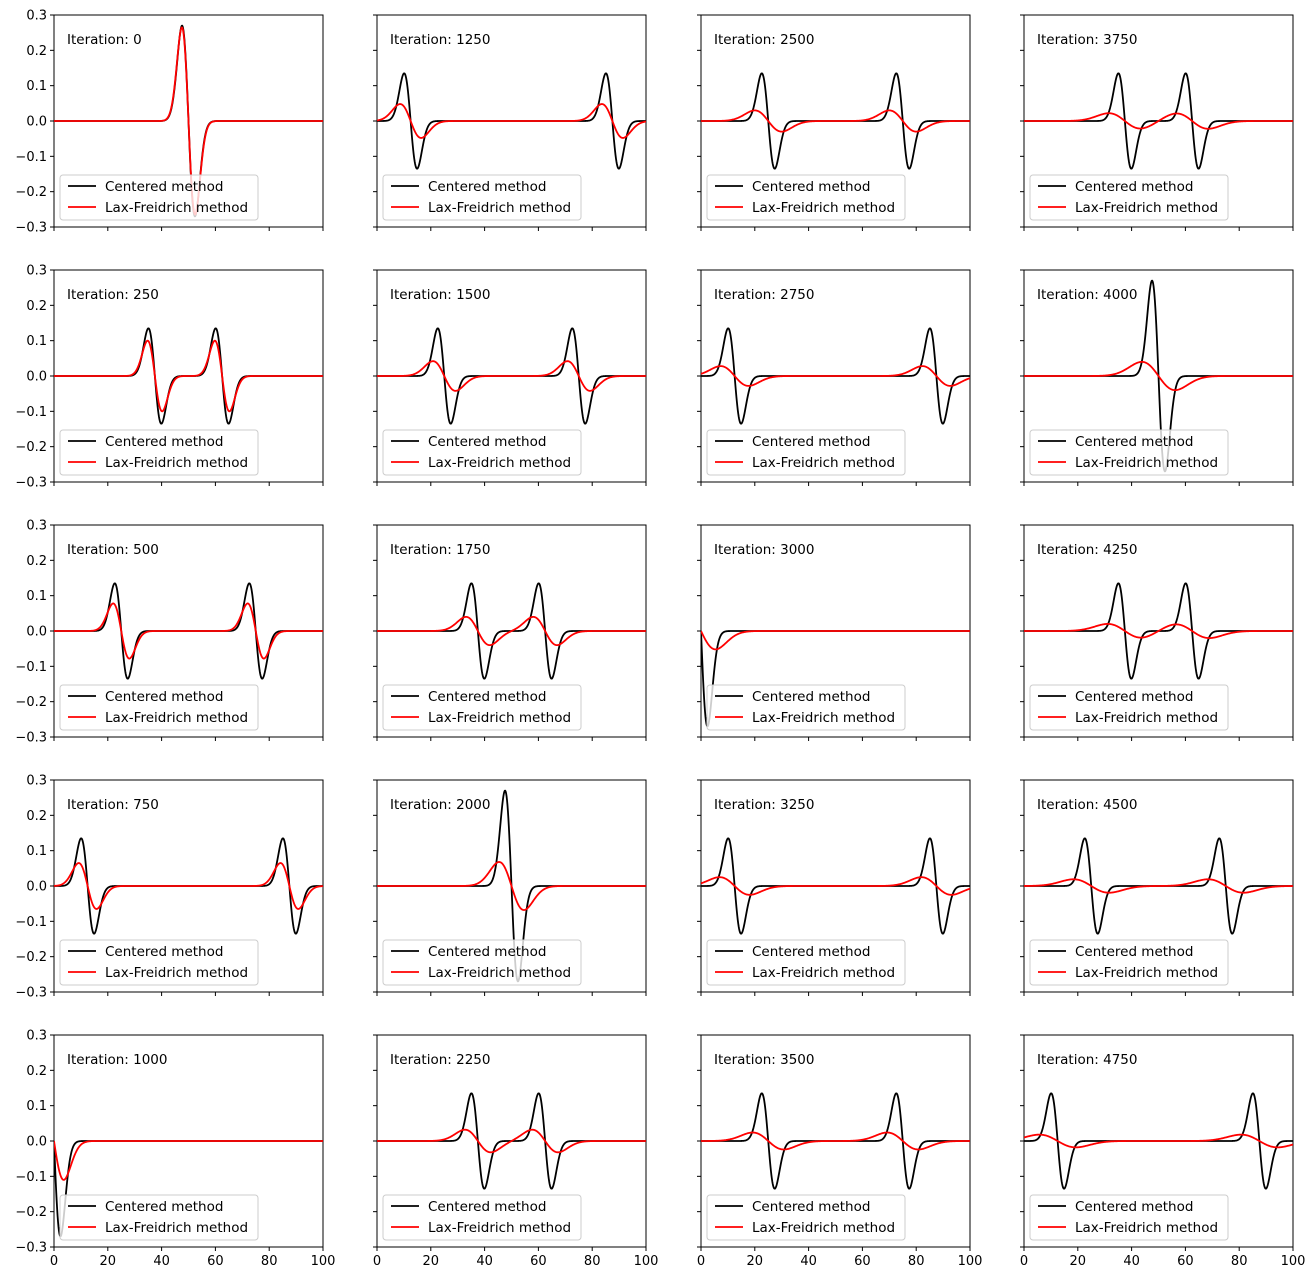 Image resolution: width=1316 pixels, height=1281 pixels. Describe the element at coordinates (440, 40) in the screenshot. I see `iteration-label: Iteration: 1250` at that location.